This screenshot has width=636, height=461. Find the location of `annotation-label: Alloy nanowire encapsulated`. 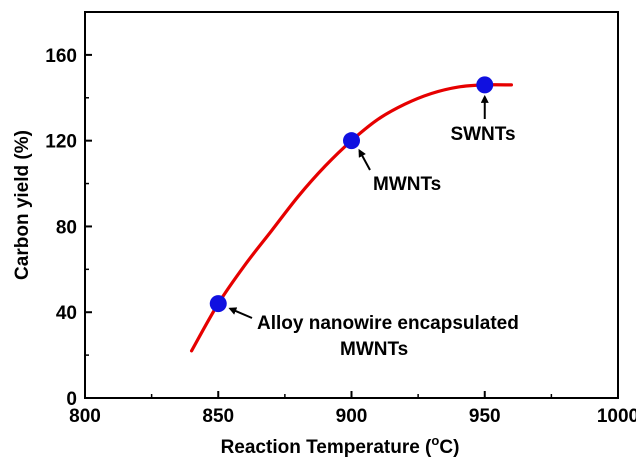

annotation-label: Alloy nanowire encapsulated is located at coordinates (388, 323).